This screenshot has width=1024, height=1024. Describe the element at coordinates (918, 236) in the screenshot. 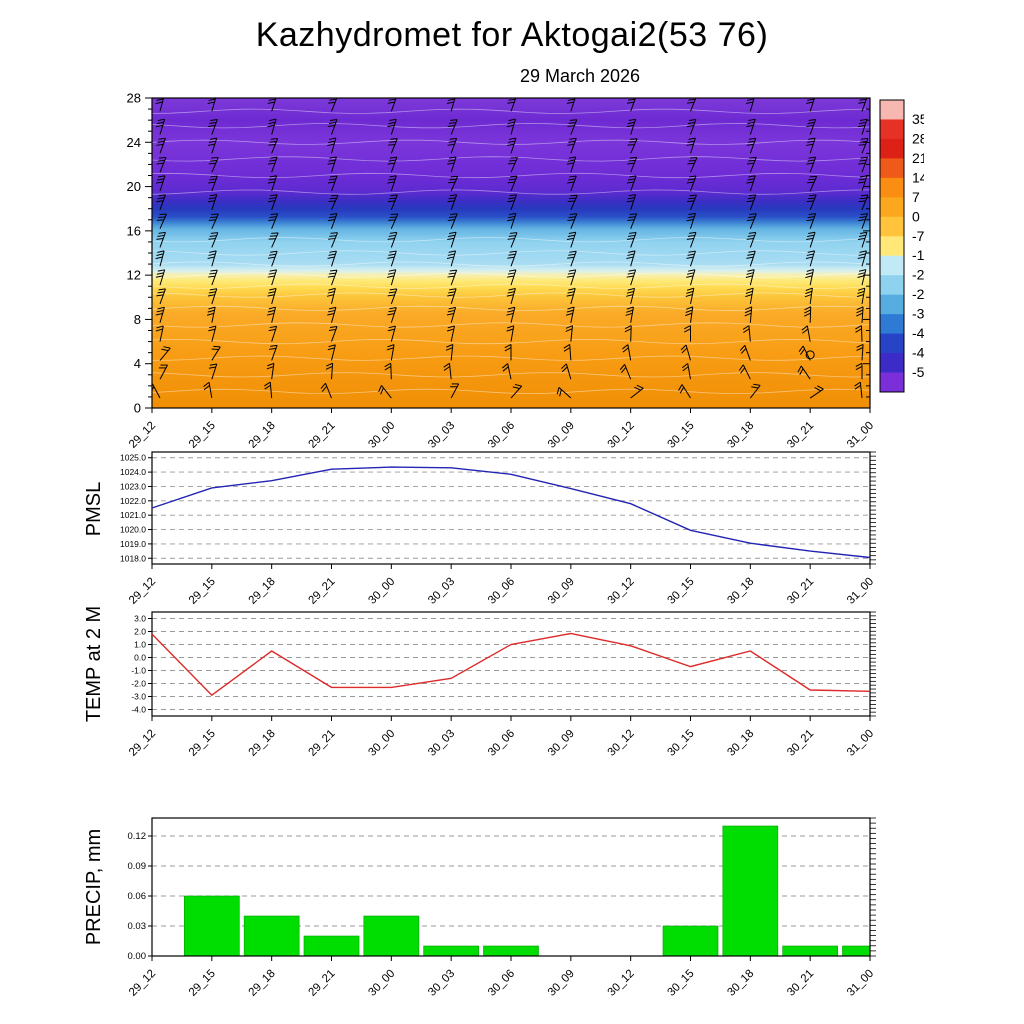

I see `svg-text: -7` at that location.